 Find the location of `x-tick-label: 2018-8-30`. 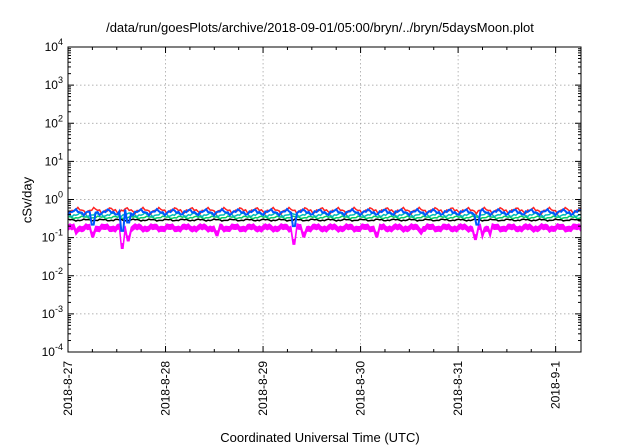

x-tick-label: 2018-8-30 is located at coordinates (361, 388).